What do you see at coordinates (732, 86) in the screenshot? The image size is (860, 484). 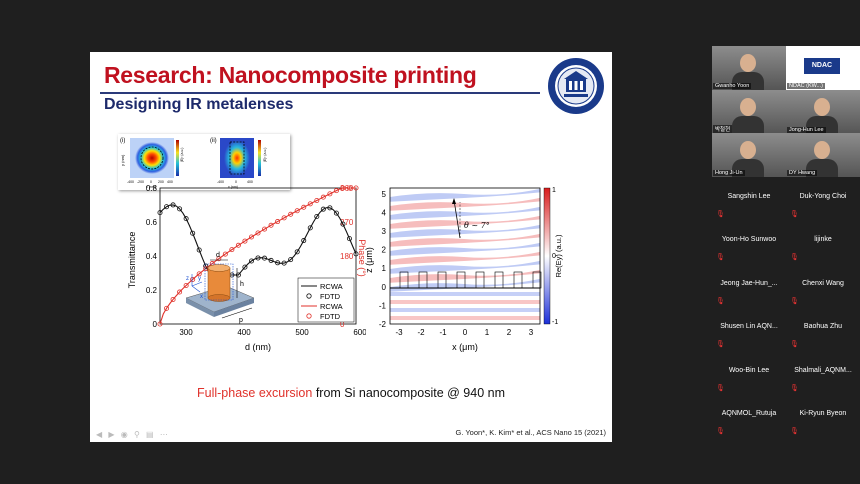 I see `participant-name: Gwanho Yoon` at bounding box center [732, 86].